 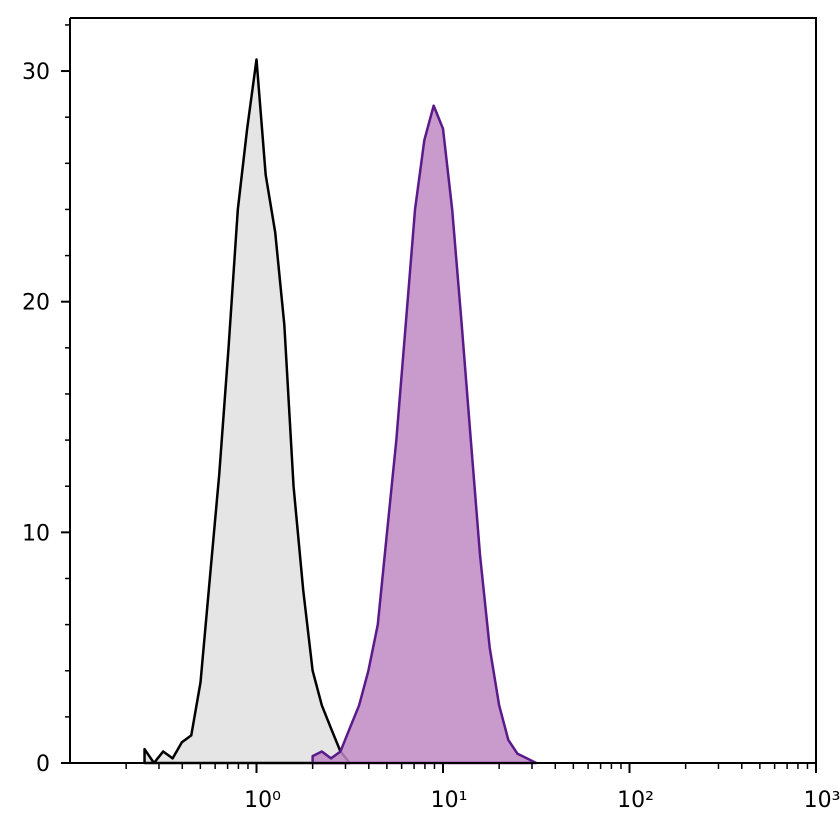 I want to click on x-tick-label: 10⁰, so click(x=262, y=800).